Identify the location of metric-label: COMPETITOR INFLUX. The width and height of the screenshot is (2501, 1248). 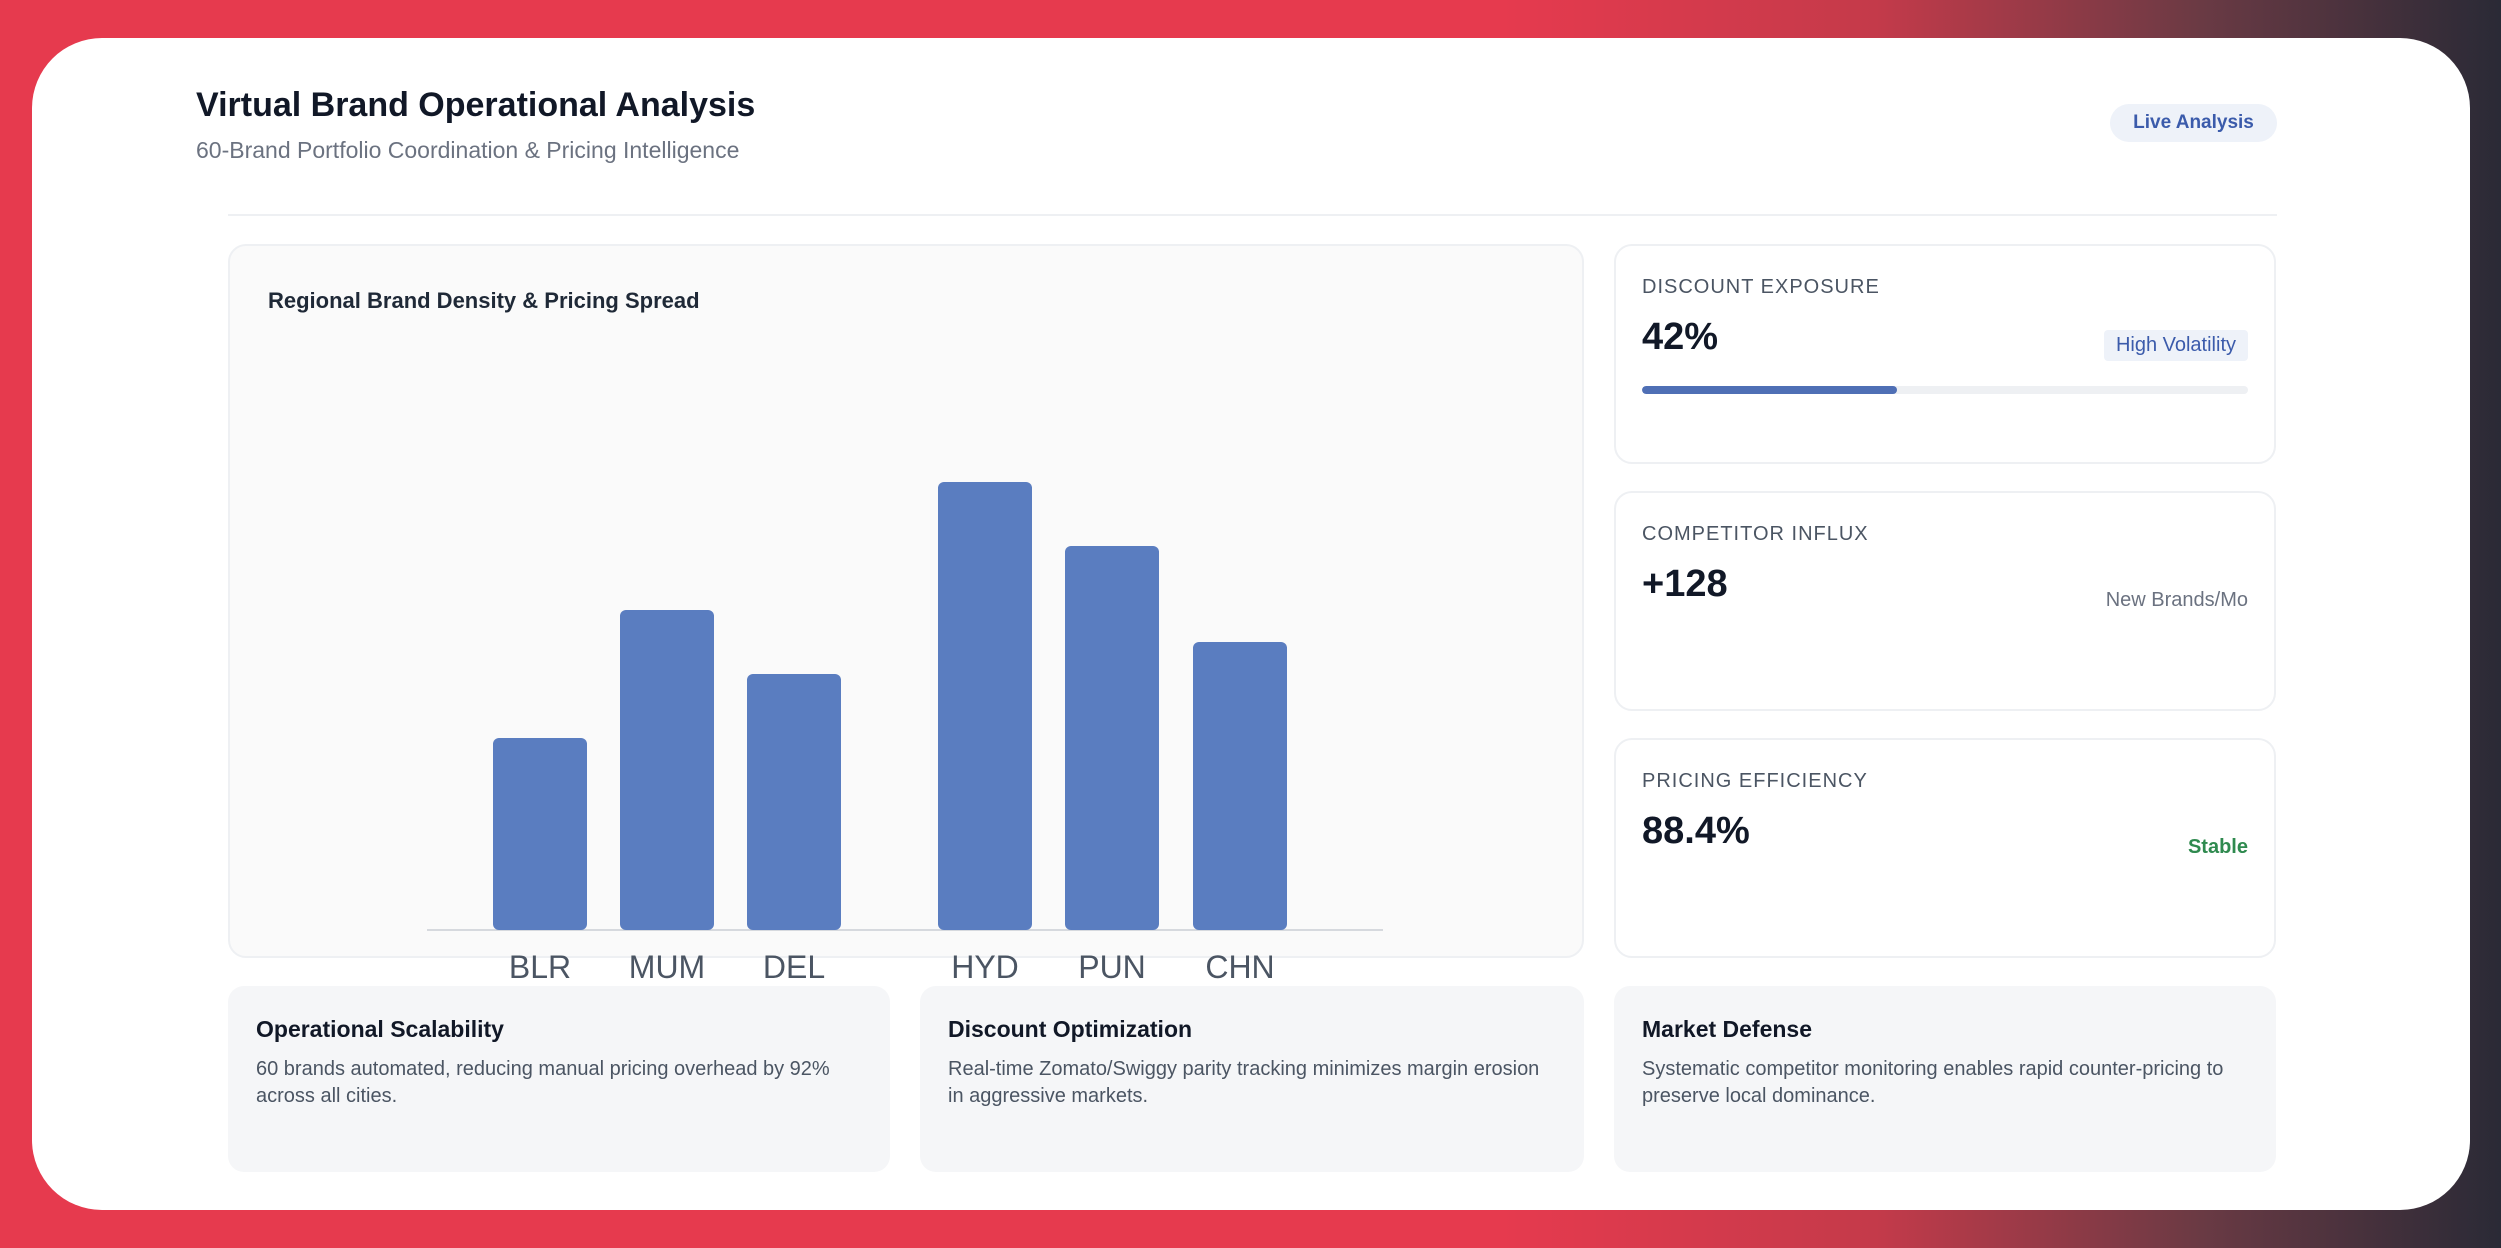
(1755, 534).